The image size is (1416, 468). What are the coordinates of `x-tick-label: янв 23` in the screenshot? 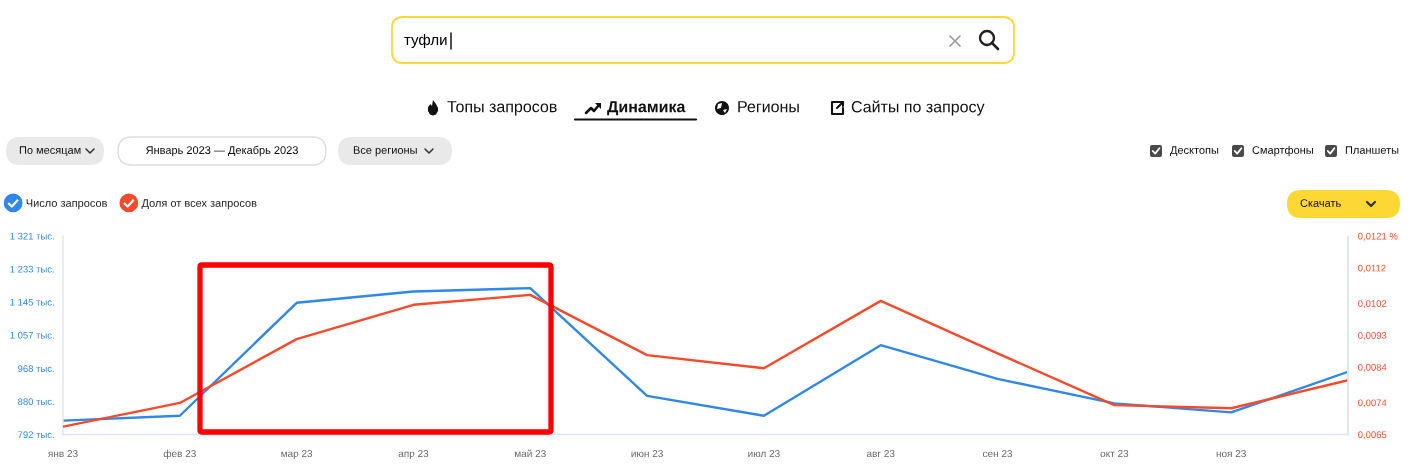 It's located at (63, 454).